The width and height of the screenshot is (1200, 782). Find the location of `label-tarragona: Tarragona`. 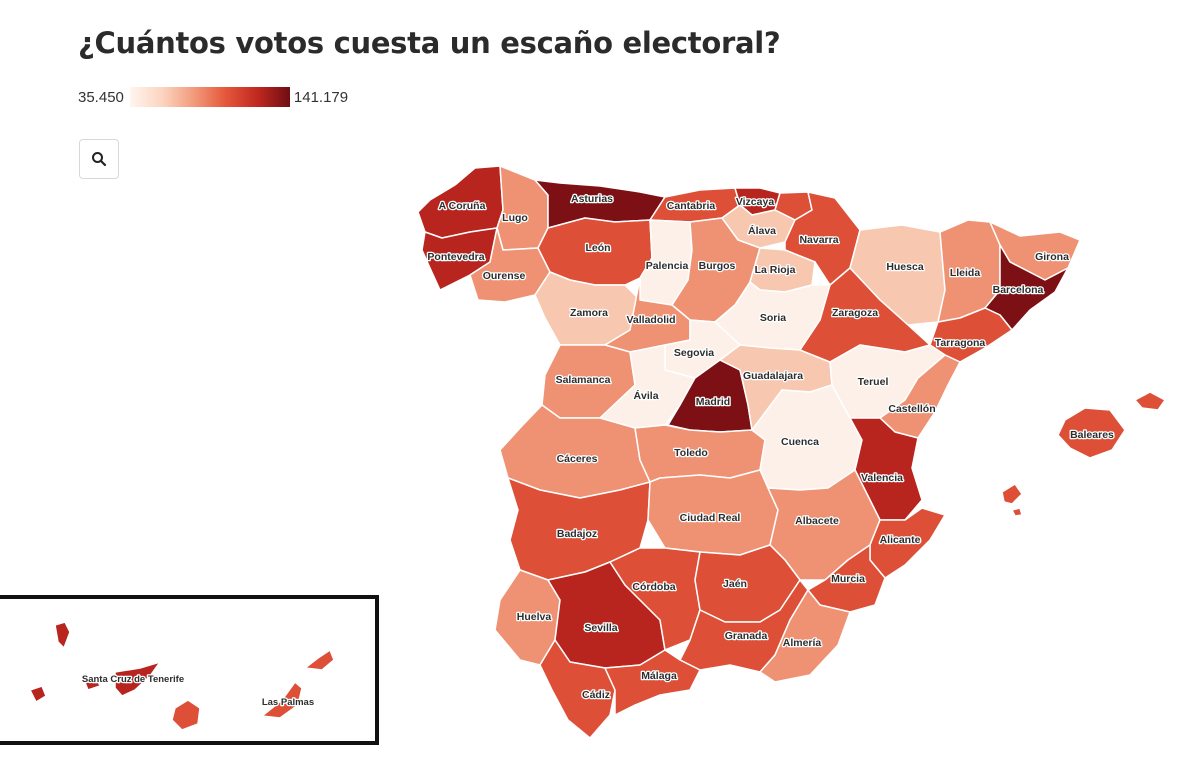

label-tarragona: Tarragona is located at coordinates (960, 343).